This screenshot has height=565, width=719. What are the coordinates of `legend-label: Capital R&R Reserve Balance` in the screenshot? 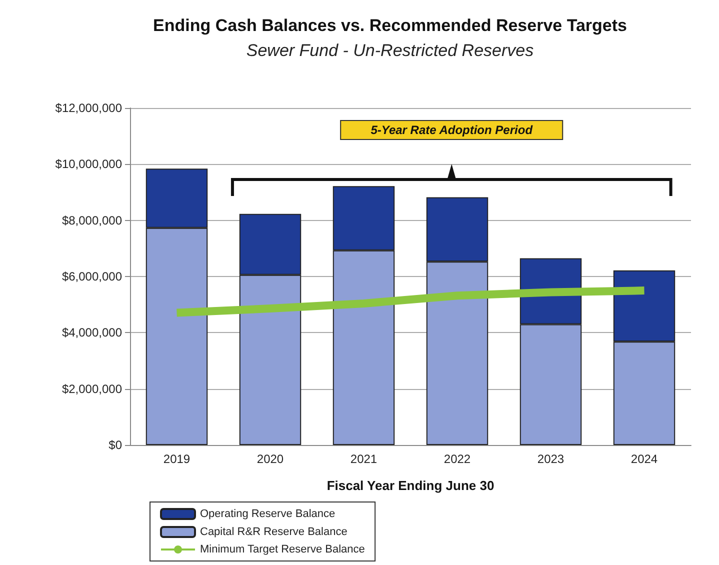 It's located at (274, 532).